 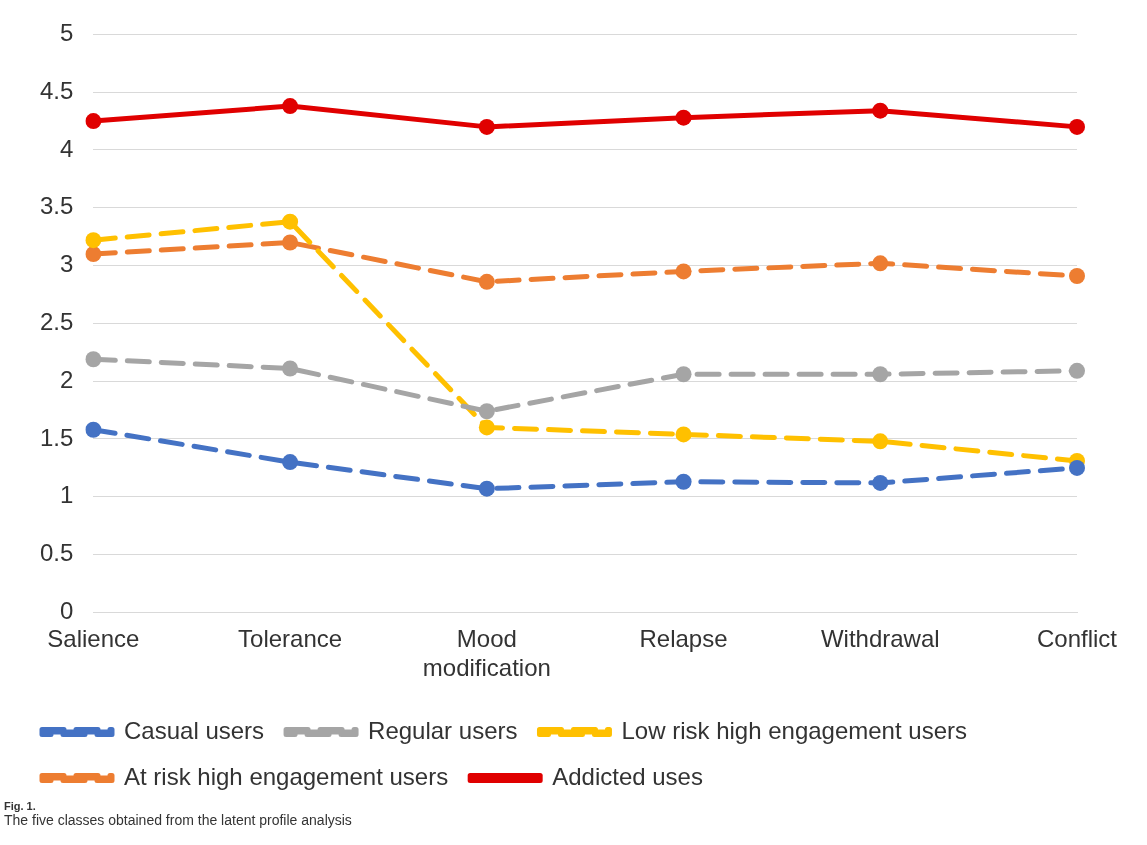 I want to click on x-tick-label: Withdrawal, so click(x=880, y=639).